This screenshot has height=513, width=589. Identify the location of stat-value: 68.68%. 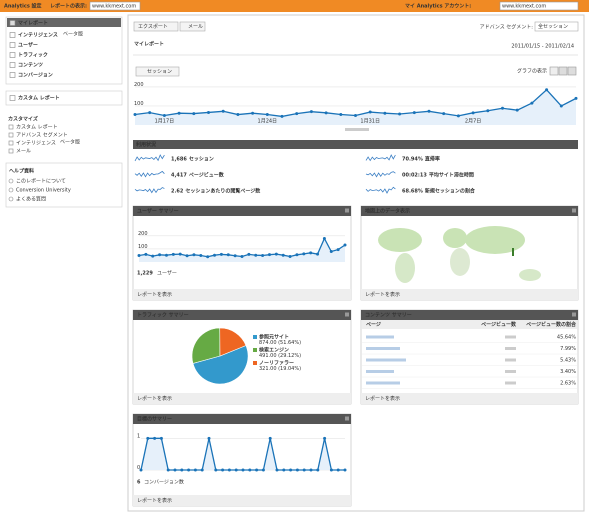
(412, 192).